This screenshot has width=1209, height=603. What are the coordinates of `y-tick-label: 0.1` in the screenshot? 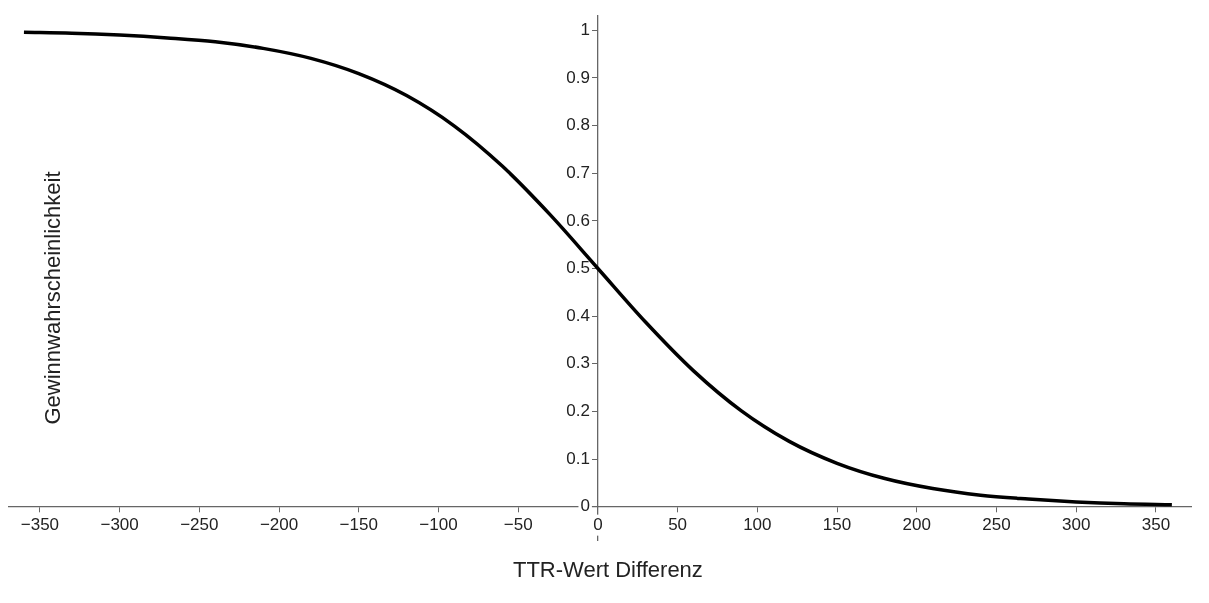 It's located at (578, 458).